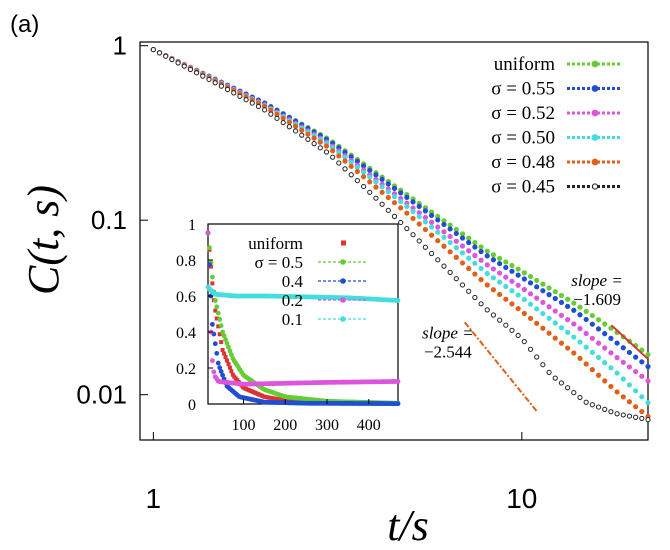 This screenshot has width=670, height=550. Describe the element at coordinates (521, 498) in the screenshot. I see `x-tick-label: 10` at that location.